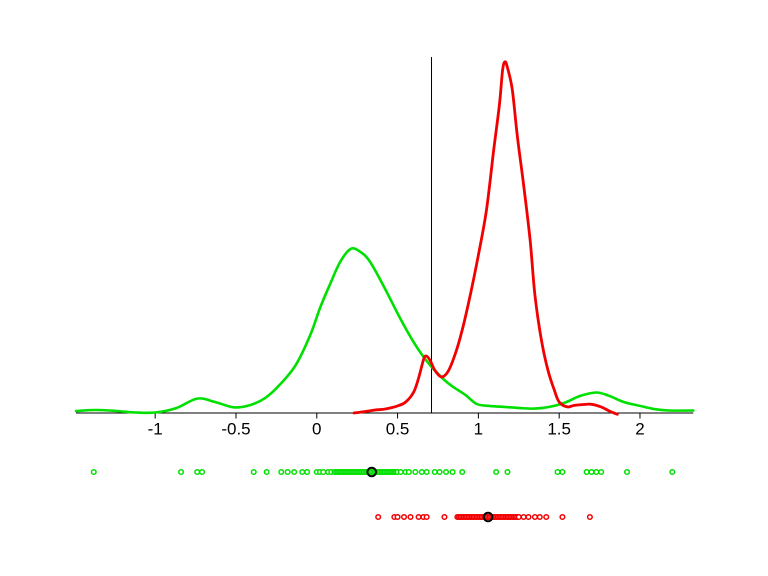  What do you see at coordinates (372, 472) in the screenshot?
I see `green-rug-median-marker` at bounding box center [372, 472].